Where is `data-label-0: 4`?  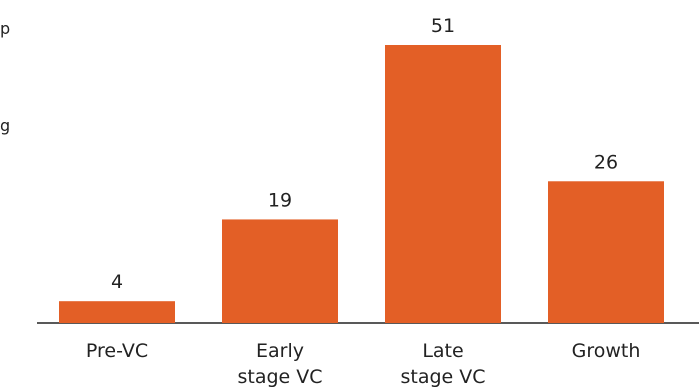
data-label-0: 4 is located at coordinates (117, 282).